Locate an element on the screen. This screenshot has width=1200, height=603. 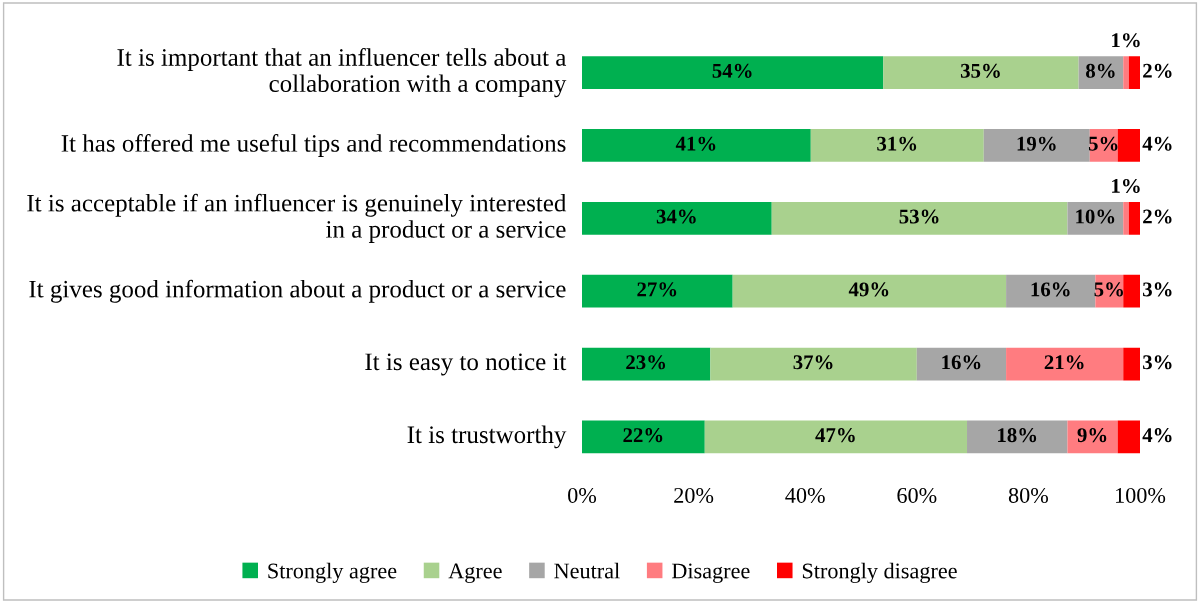
data-label: 22% is located at coordinates (643, 435).